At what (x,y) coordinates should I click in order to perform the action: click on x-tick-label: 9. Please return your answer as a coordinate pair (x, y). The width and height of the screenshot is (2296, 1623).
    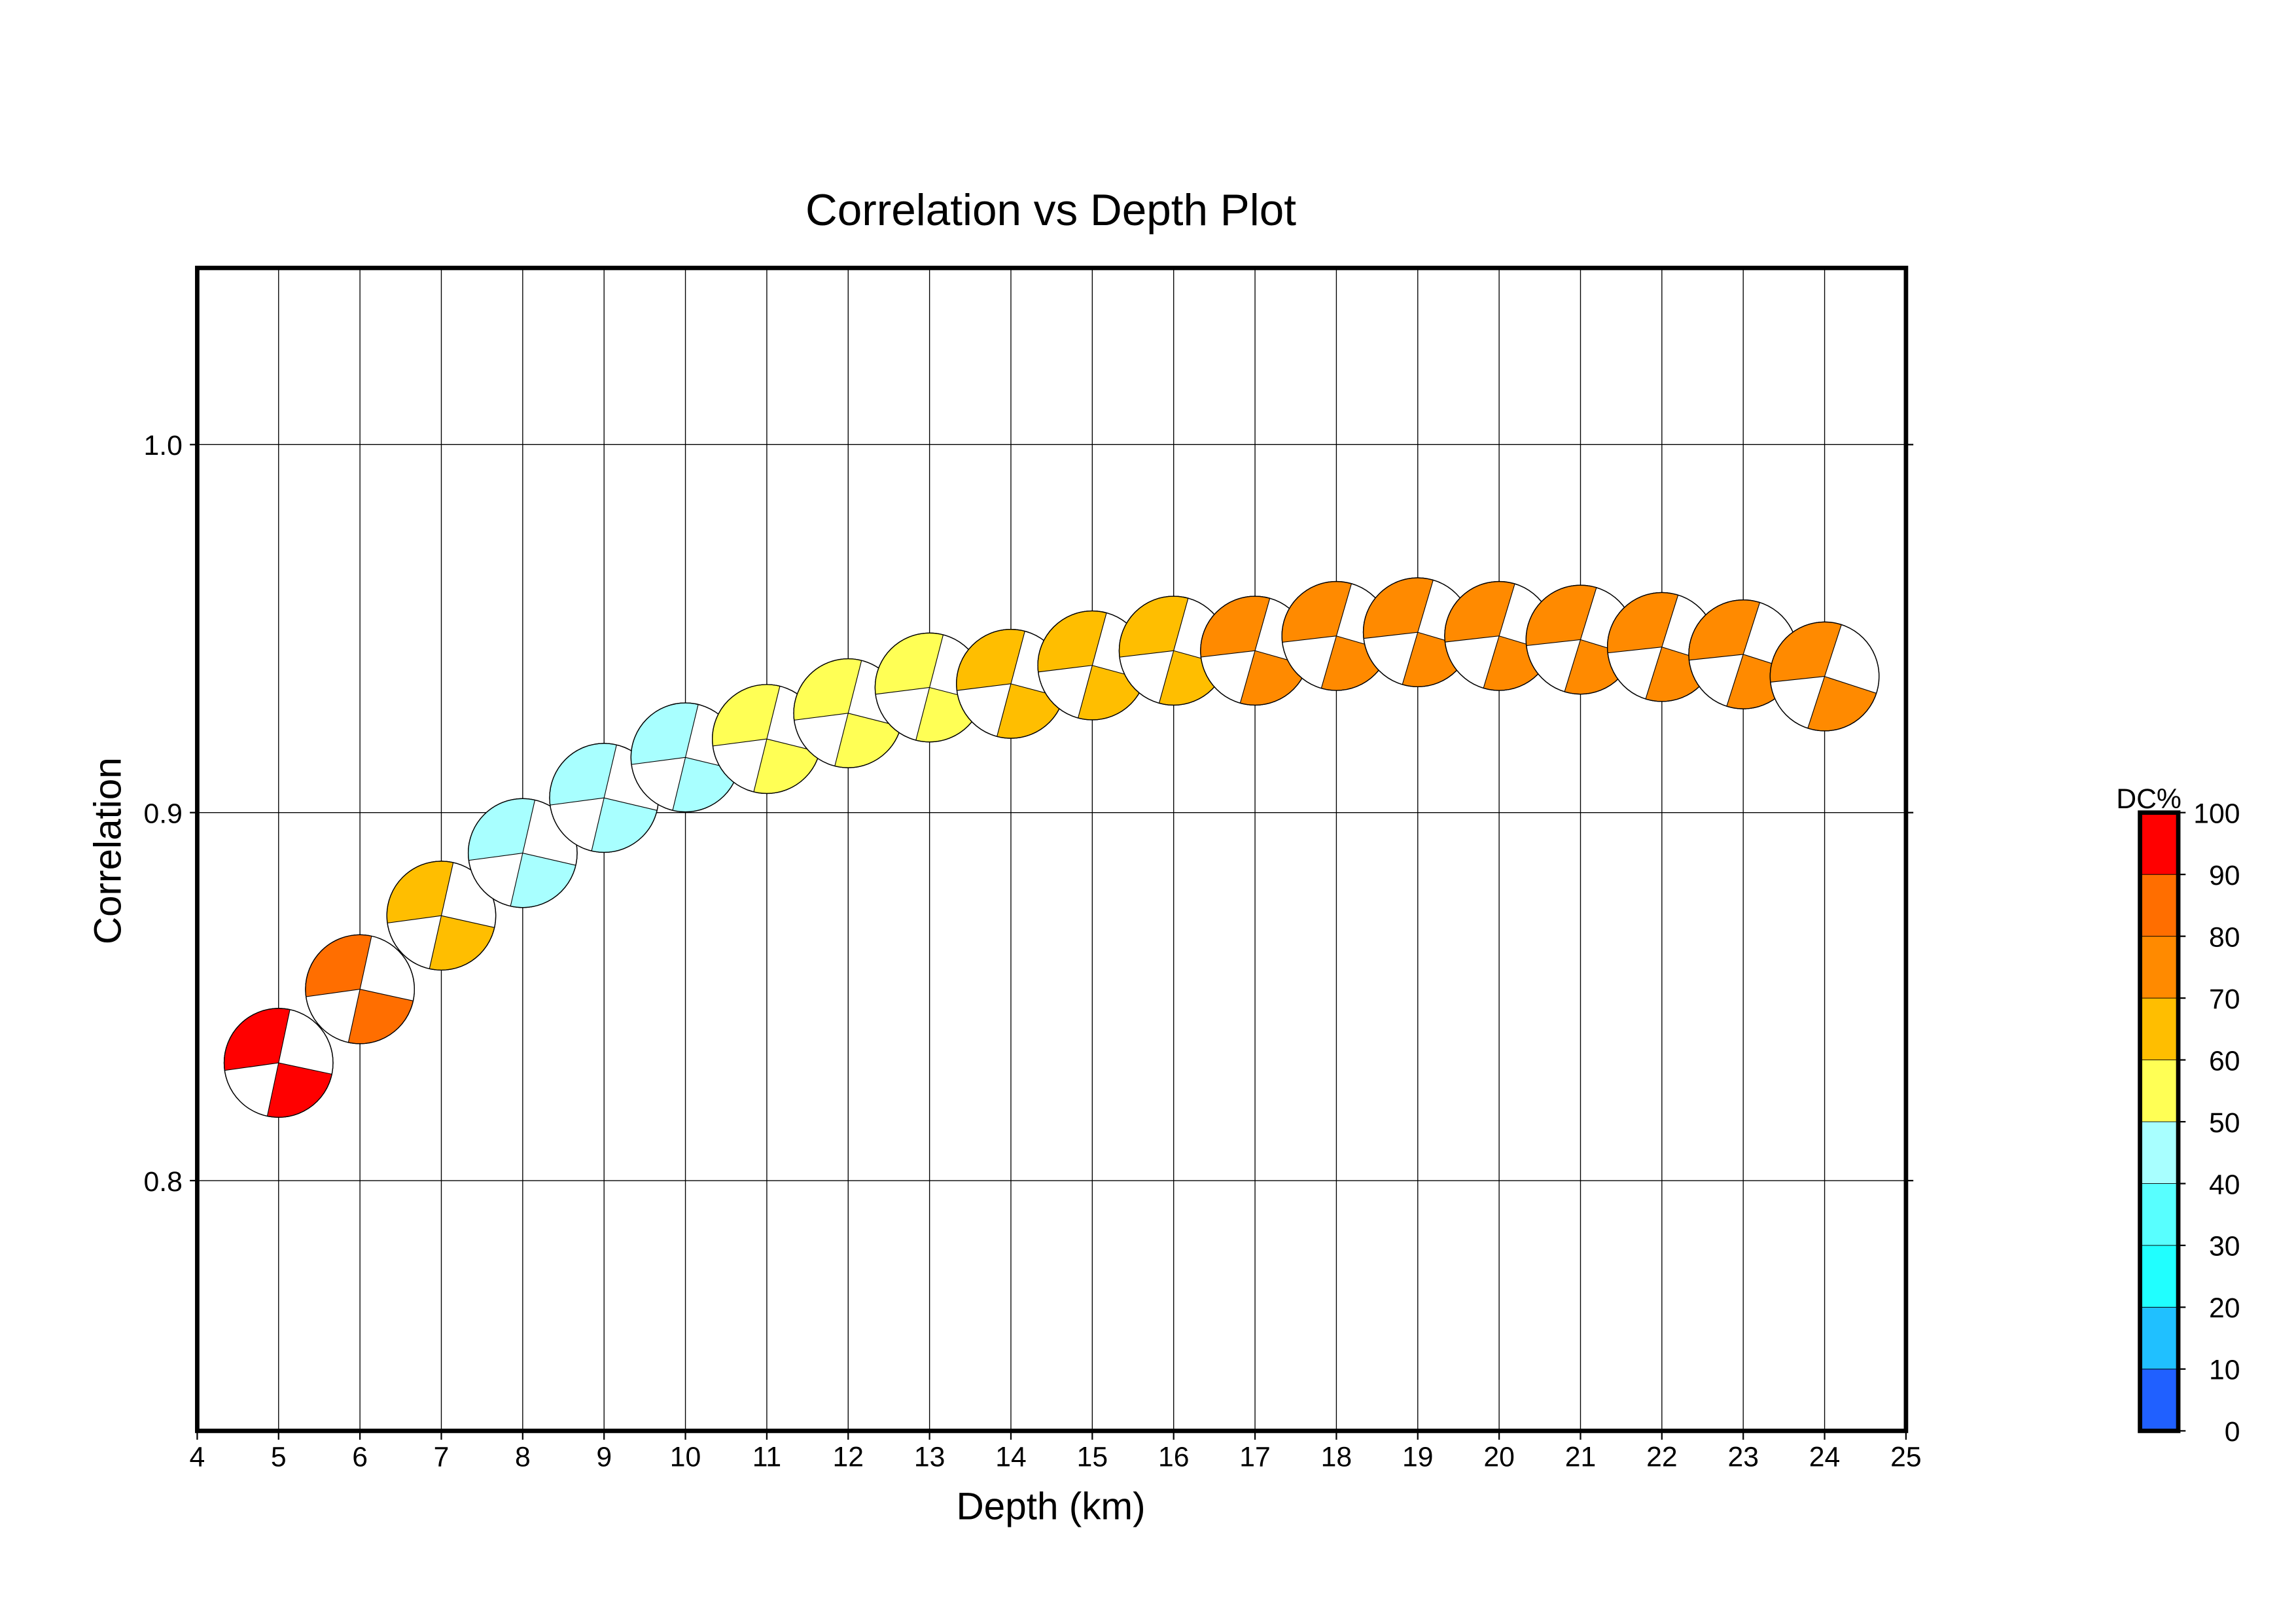
    Looking at the image, I should click on (604, 1456).